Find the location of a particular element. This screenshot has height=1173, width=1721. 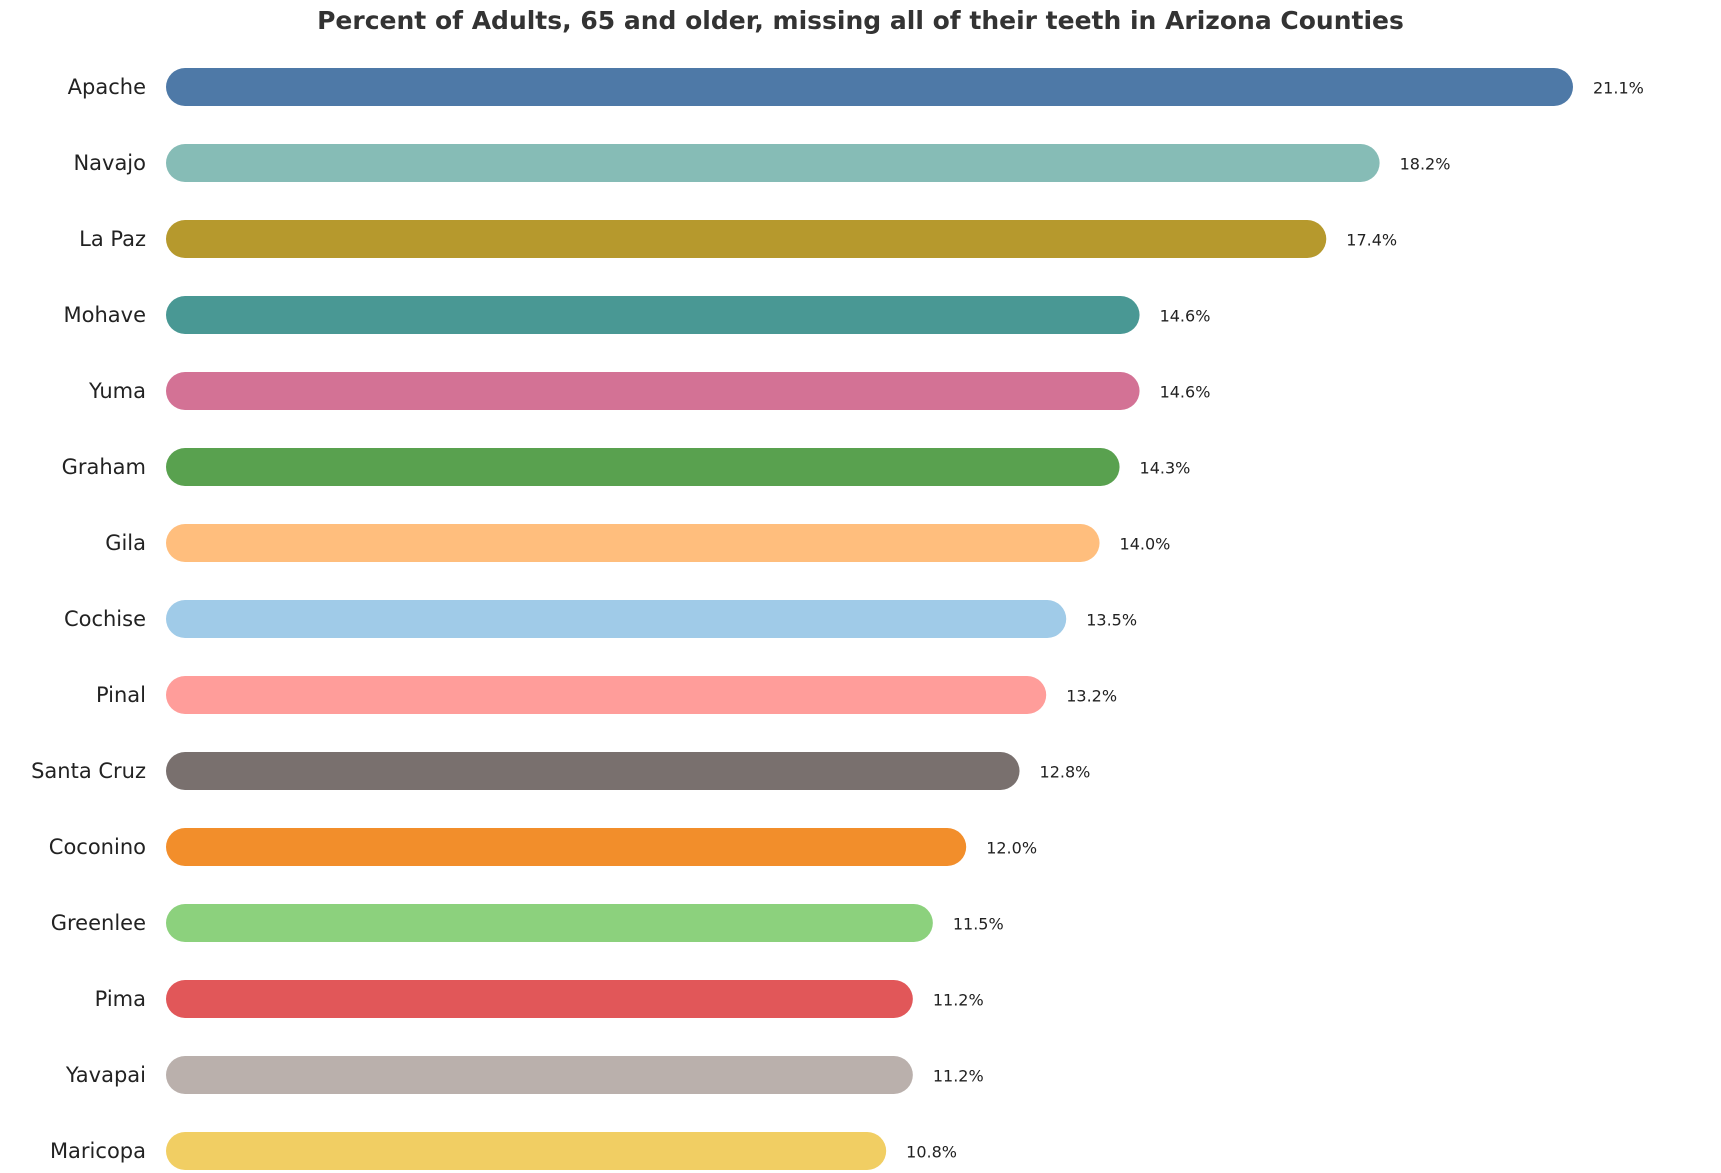

value-label-gila: 14.0% is located at coordinates (1145, 544).